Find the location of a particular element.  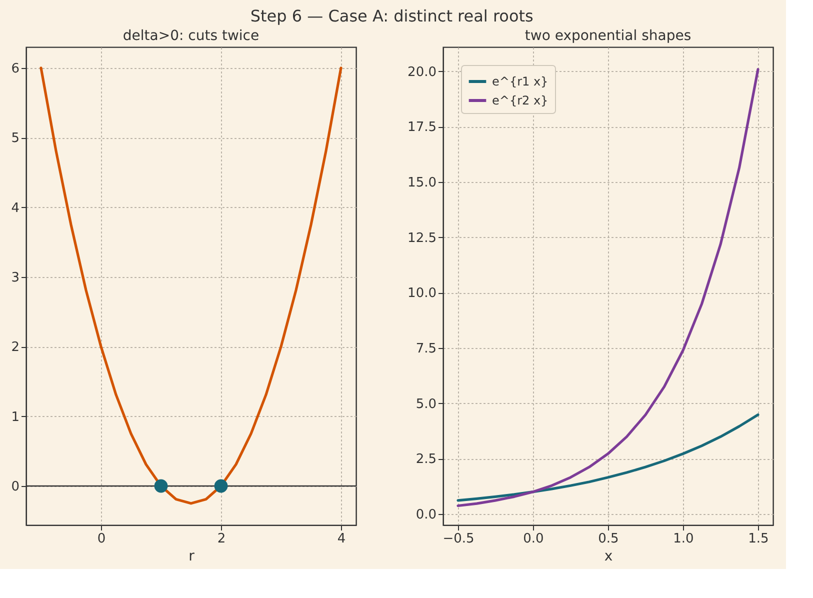

x-tick-label: 0 is located at coordinates (101, 539).